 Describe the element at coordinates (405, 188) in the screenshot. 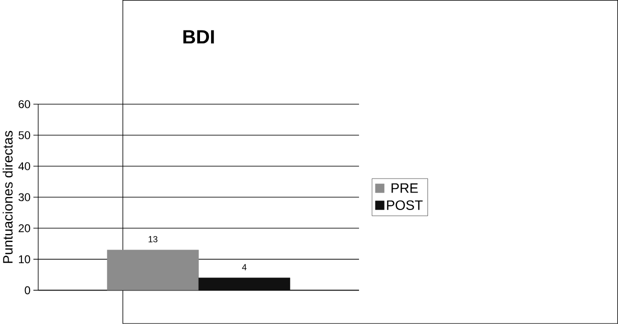

I see `legend-label: PRE` at that location.